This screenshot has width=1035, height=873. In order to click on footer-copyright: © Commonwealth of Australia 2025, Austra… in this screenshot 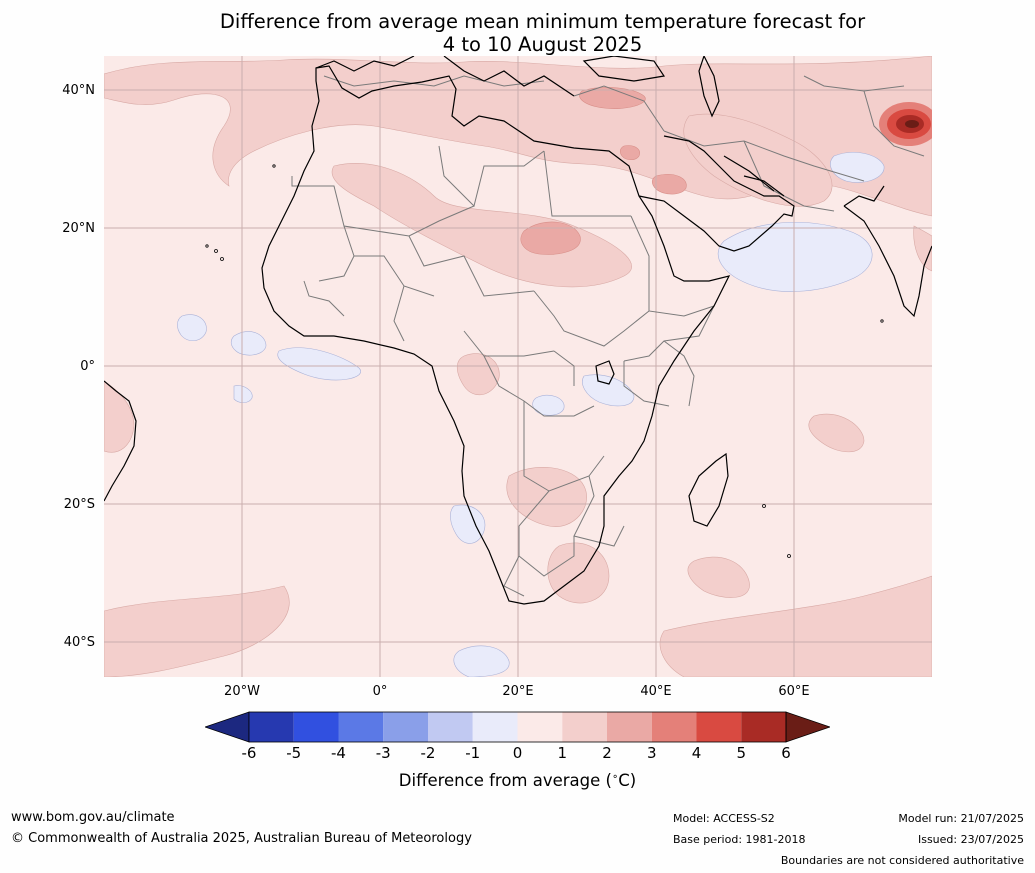, I will do `click(241, 838)`.